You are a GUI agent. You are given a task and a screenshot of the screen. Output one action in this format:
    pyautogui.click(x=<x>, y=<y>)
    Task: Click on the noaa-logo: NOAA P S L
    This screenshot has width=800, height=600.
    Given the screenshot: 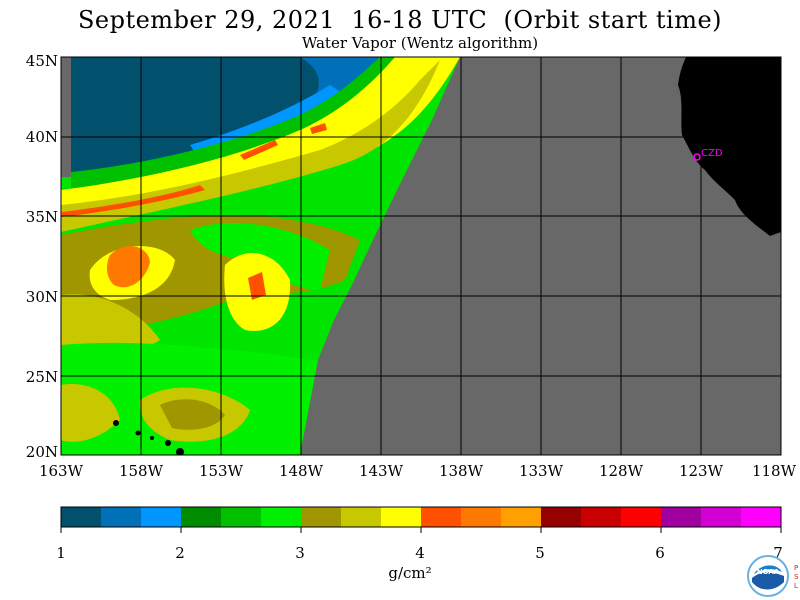 What is the action you would take?
    pyautogui.click(x=773, y=576)
    